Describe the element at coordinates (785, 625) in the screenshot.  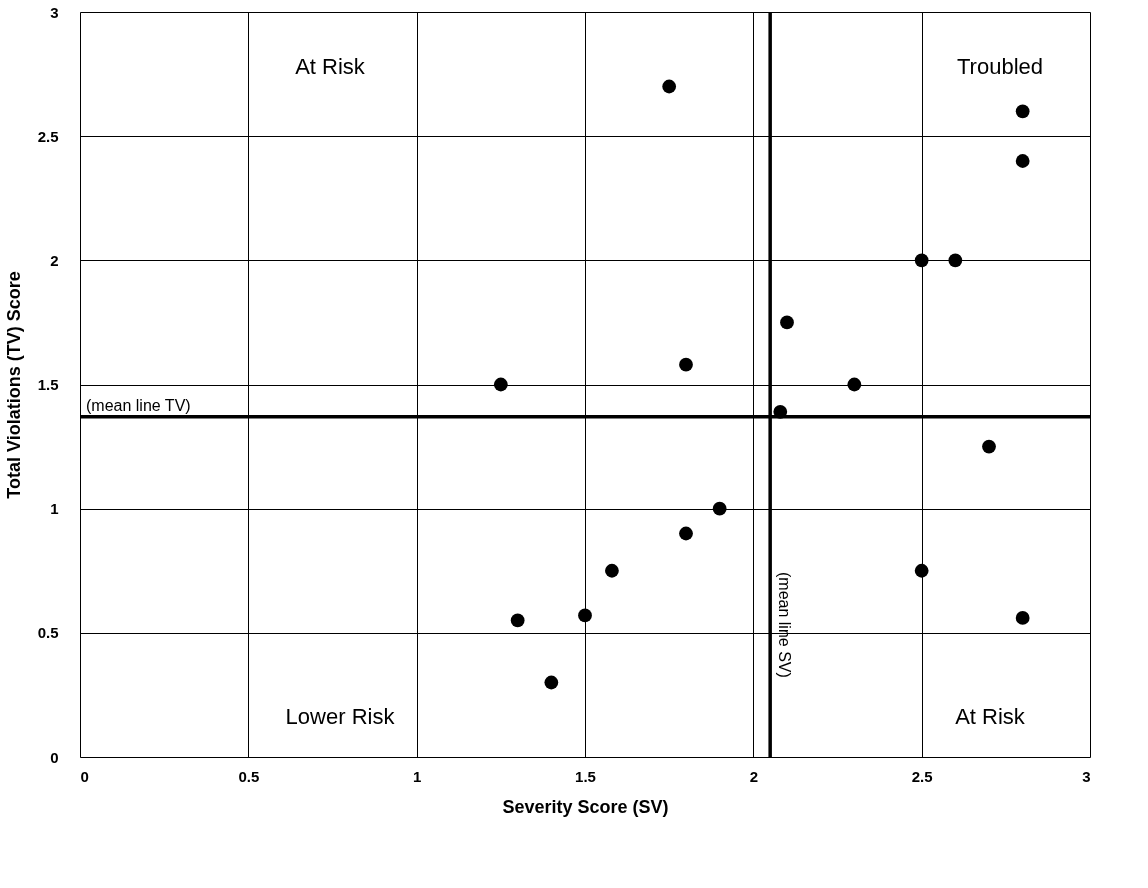
I see `ref-line-label: (mean line SV)` at that location.